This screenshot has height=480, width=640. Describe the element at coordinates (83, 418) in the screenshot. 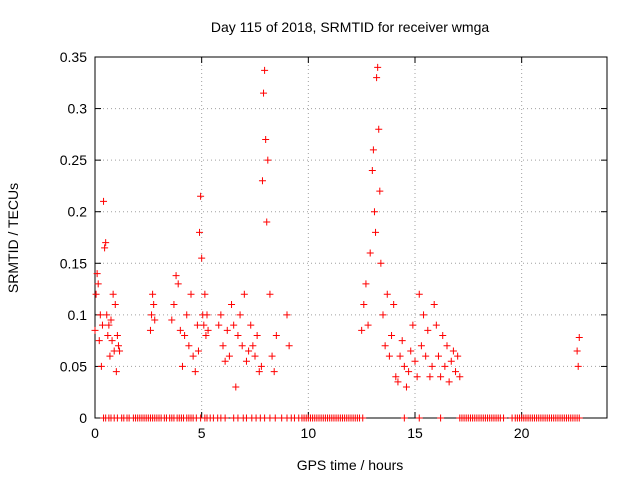

I see `y-tick-label: 0` at that location.